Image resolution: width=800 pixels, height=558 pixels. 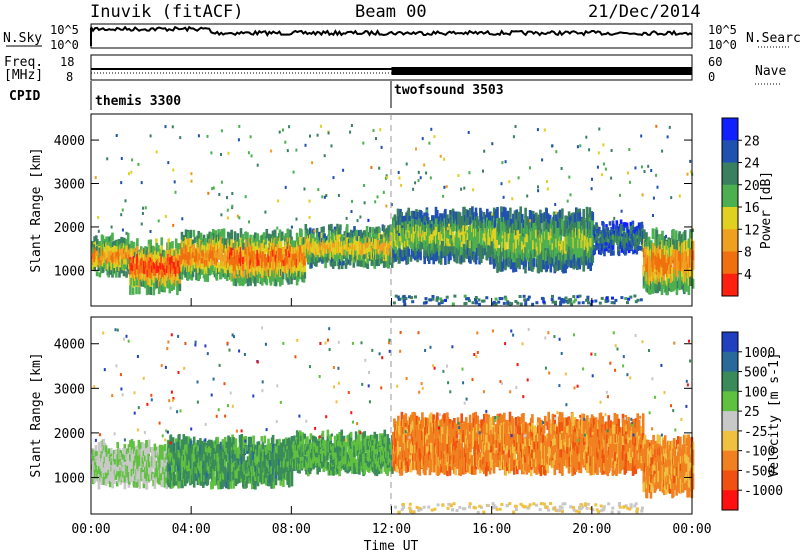 I want to click on power-colorbar-label-5: 24, so click(x=752, y=164).